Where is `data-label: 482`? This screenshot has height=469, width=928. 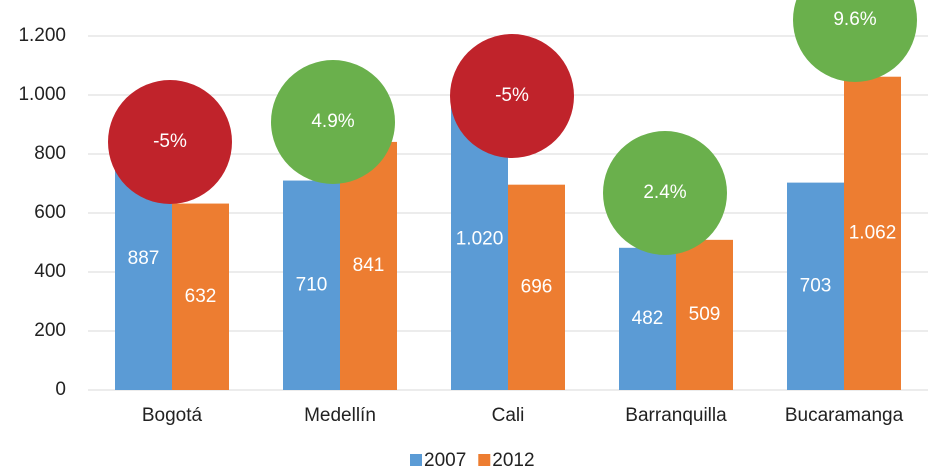
data-label: 482 is located at coordinates (648, 318).